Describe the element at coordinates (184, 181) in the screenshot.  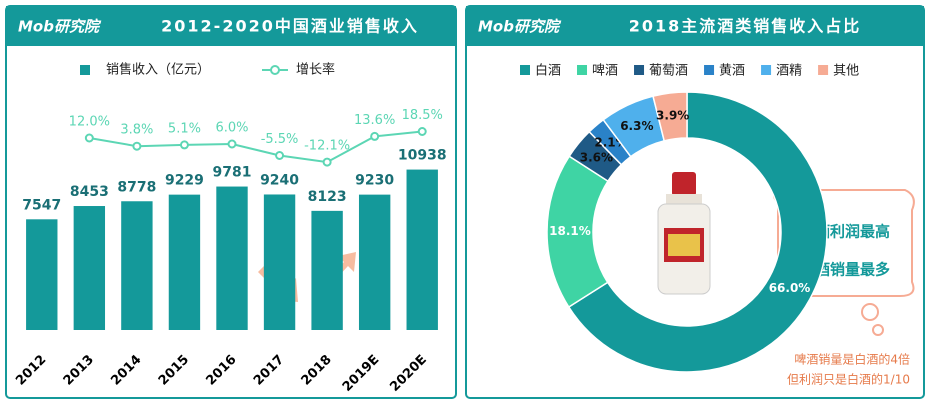
I see `data-label: 9229` at that location.